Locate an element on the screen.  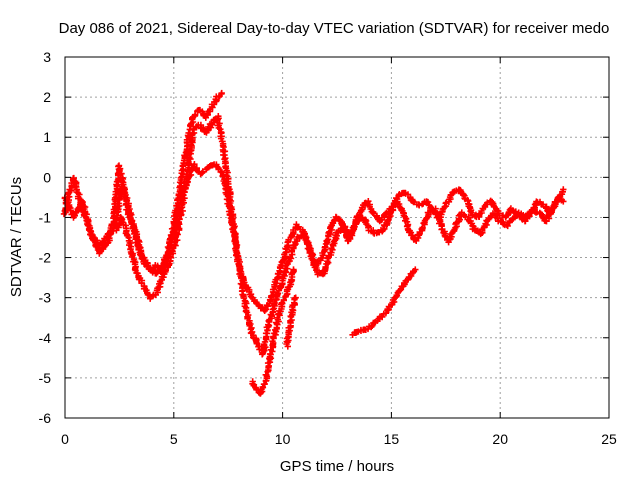
y-tick-label: -2 is located at coordinates (45, 258).